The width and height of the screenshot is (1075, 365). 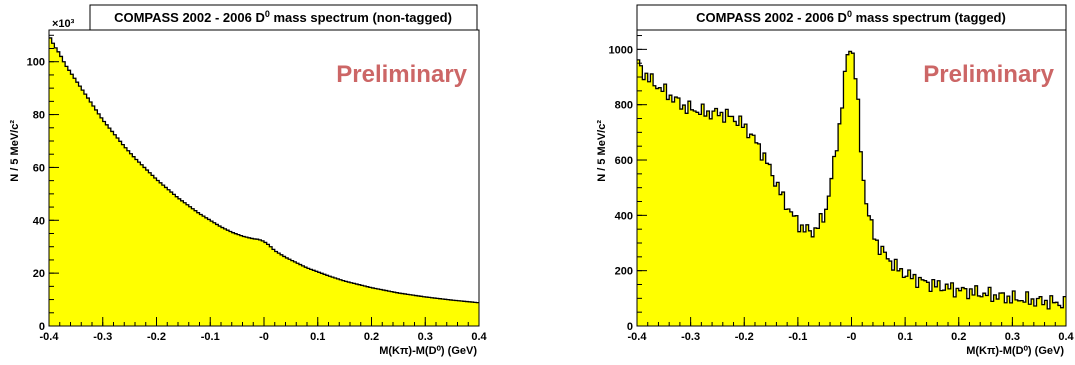 What do you see at coordinates (1015, 351) in the screenshot?
I see `x-axis-title-right: M(Kπ)-M(D⁰) (GeV)` at bounding box center [1015, 351].